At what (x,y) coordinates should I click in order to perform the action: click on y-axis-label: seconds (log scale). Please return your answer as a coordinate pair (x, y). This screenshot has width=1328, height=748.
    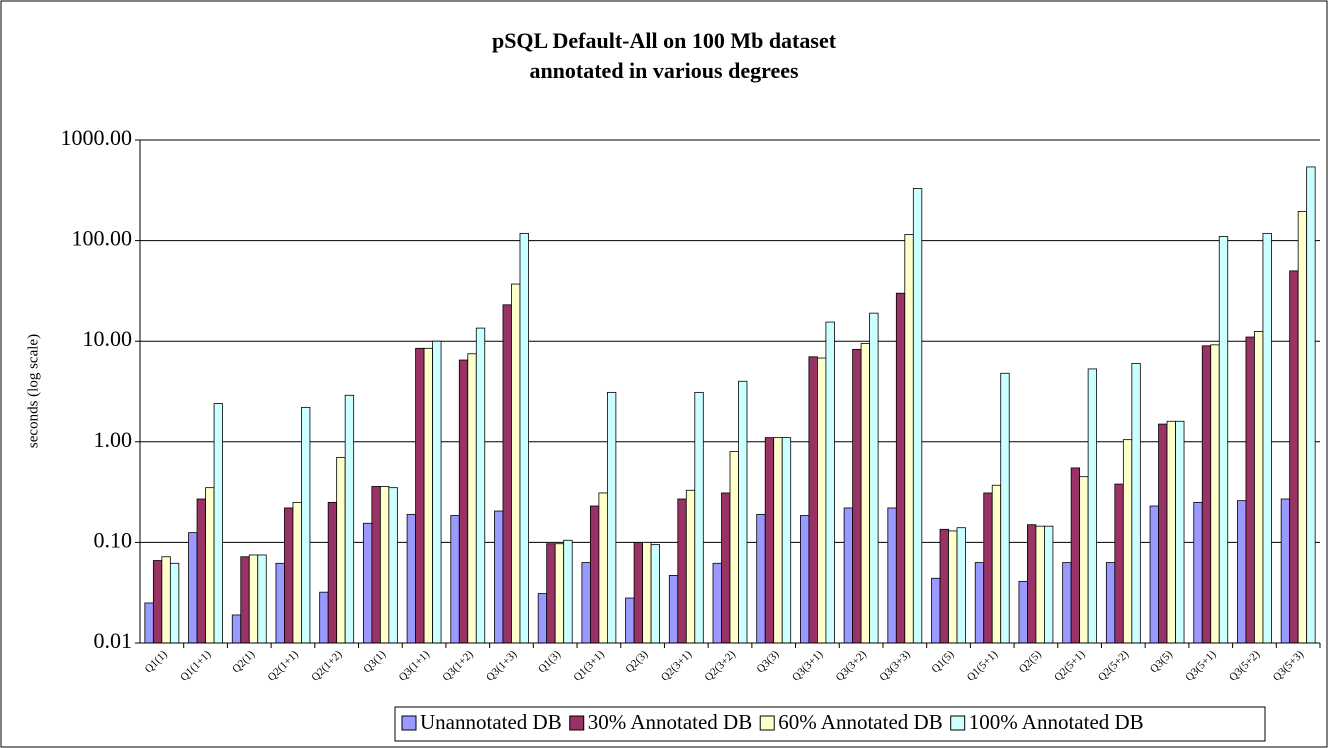
    Looking at the image, I should click on (33, 391).